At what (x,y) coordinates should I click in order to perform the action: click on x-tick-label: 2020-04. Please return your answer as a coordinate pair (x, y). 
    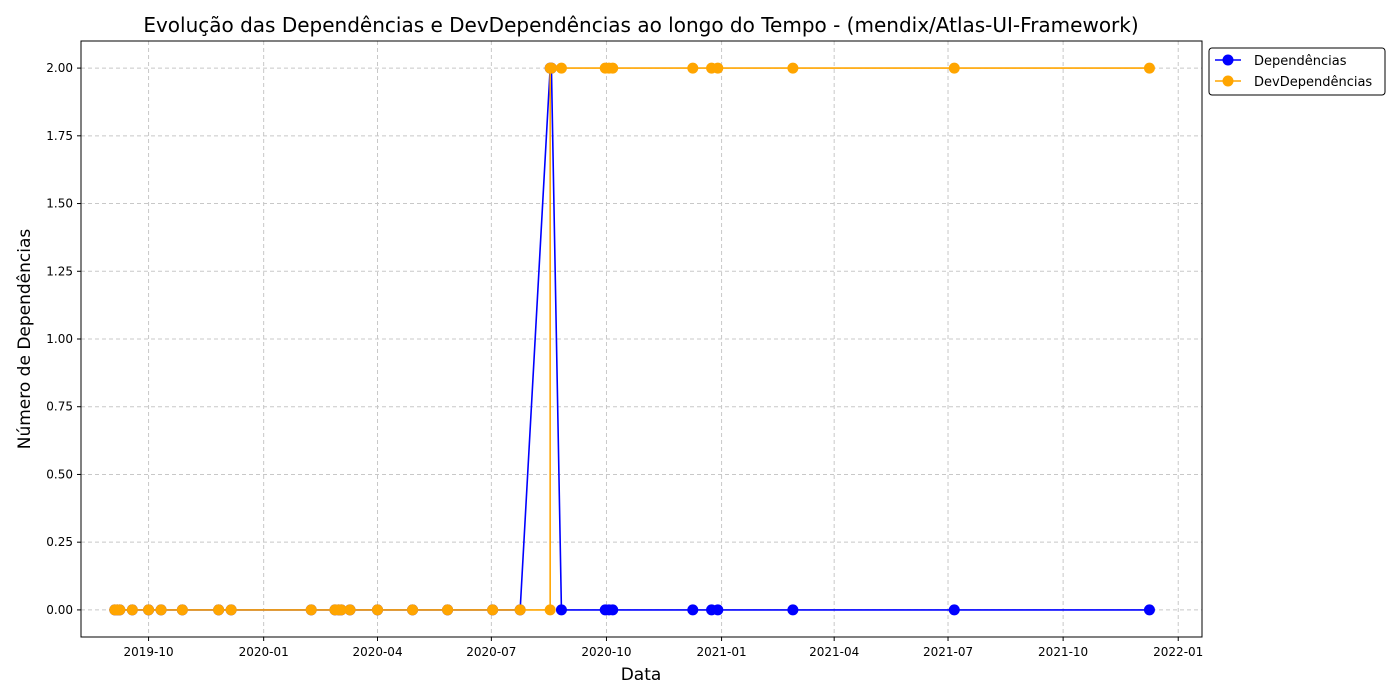
    Looking at the image, I should click on (377, 652).